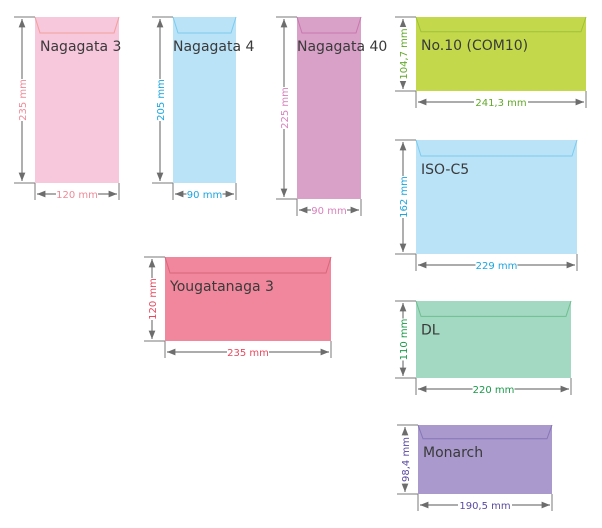 This screenshot has width=602, height=528. I want to click on envelope-name: Yougatanaga 3, so click(221, 287).